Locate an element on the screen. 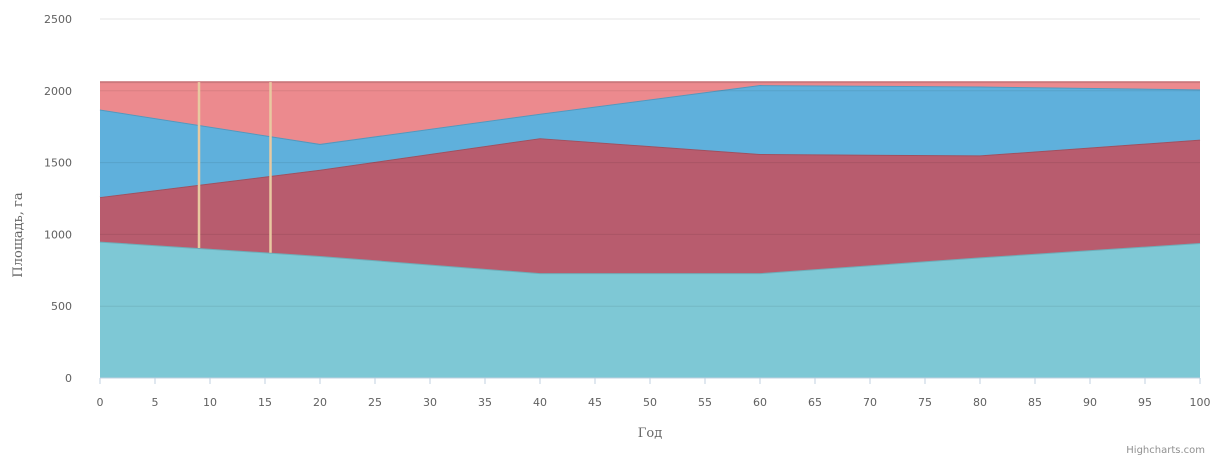 This screenshot has width=1227, height=457. x-tick-label: 95 is located at coordinates (1145, 402).